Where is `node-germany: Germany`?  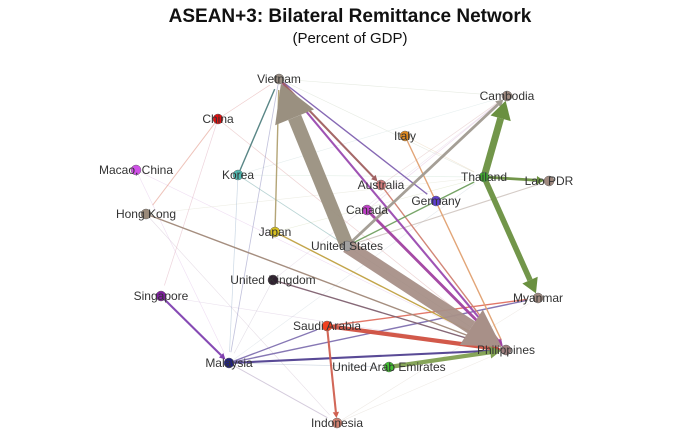 node-germany: Germany is located at coordinates (435, 201).